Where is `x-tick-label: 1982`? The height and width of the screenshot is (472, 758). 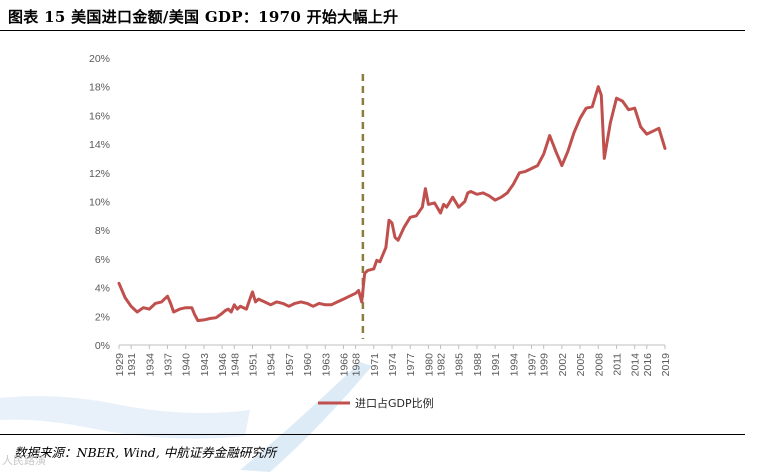
x-tick-label: 1982 is located at coordinates (442, 365).